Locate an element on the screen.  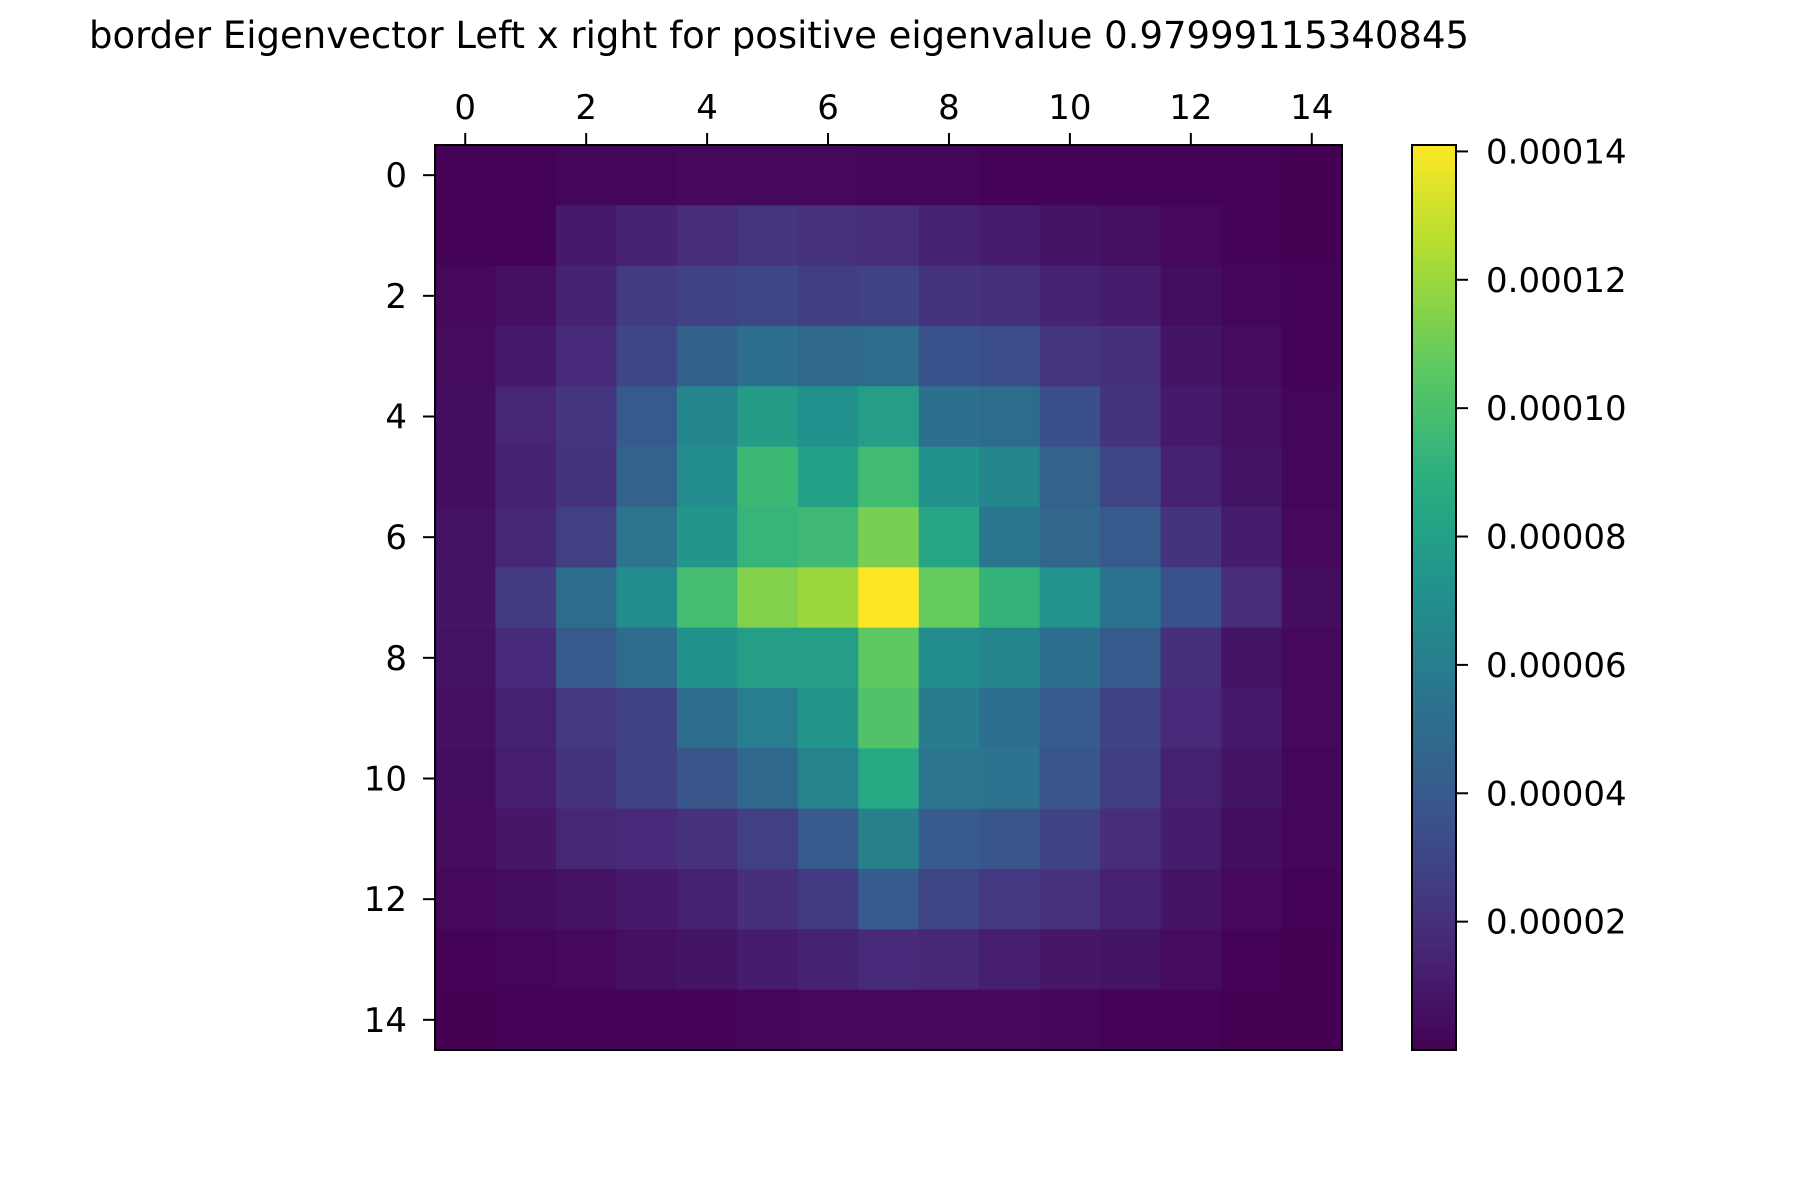
colorbar-tick-label: 0.00012 is located at coordinates (1556, 281).